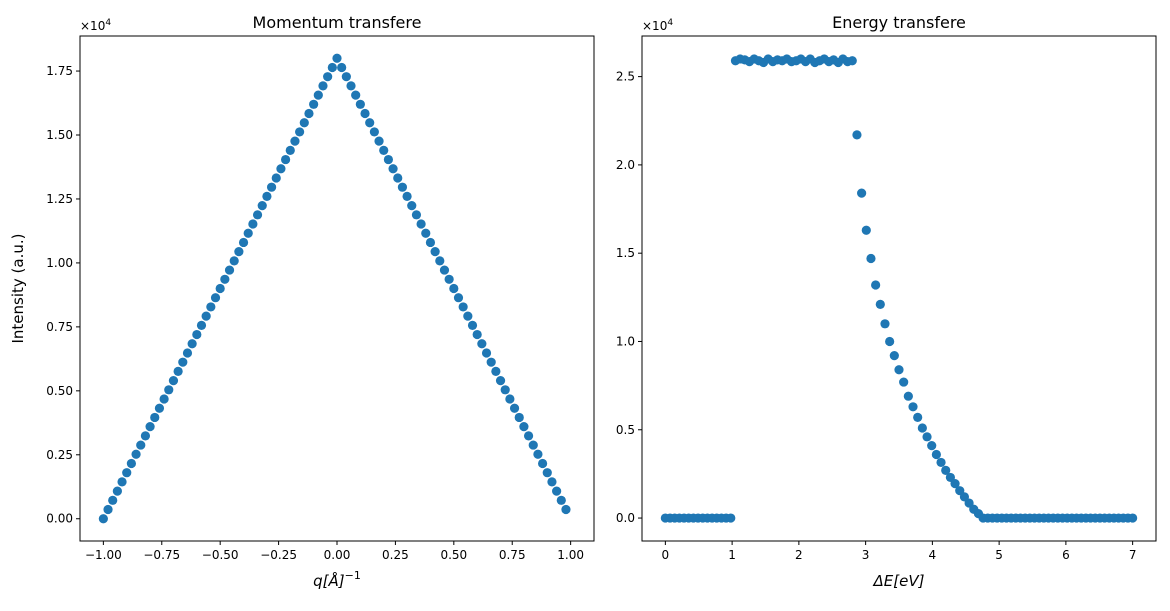  What do you see at coordinates (161, 555) in the screenshot?
I see `x-tick-label: −0.75` at bounding box center [161, 555].